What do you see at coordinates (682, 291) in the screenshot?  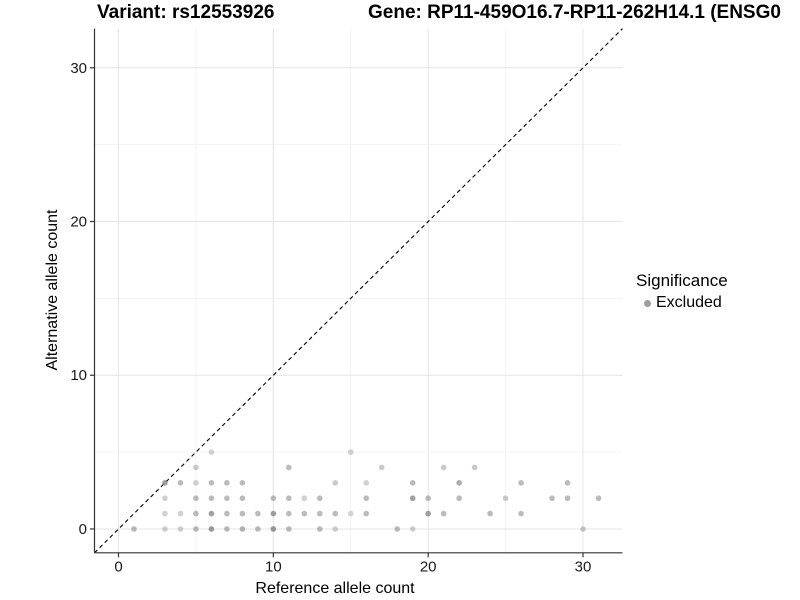 I see `legend: Significance Excluded` at bounding box center [682, 291].